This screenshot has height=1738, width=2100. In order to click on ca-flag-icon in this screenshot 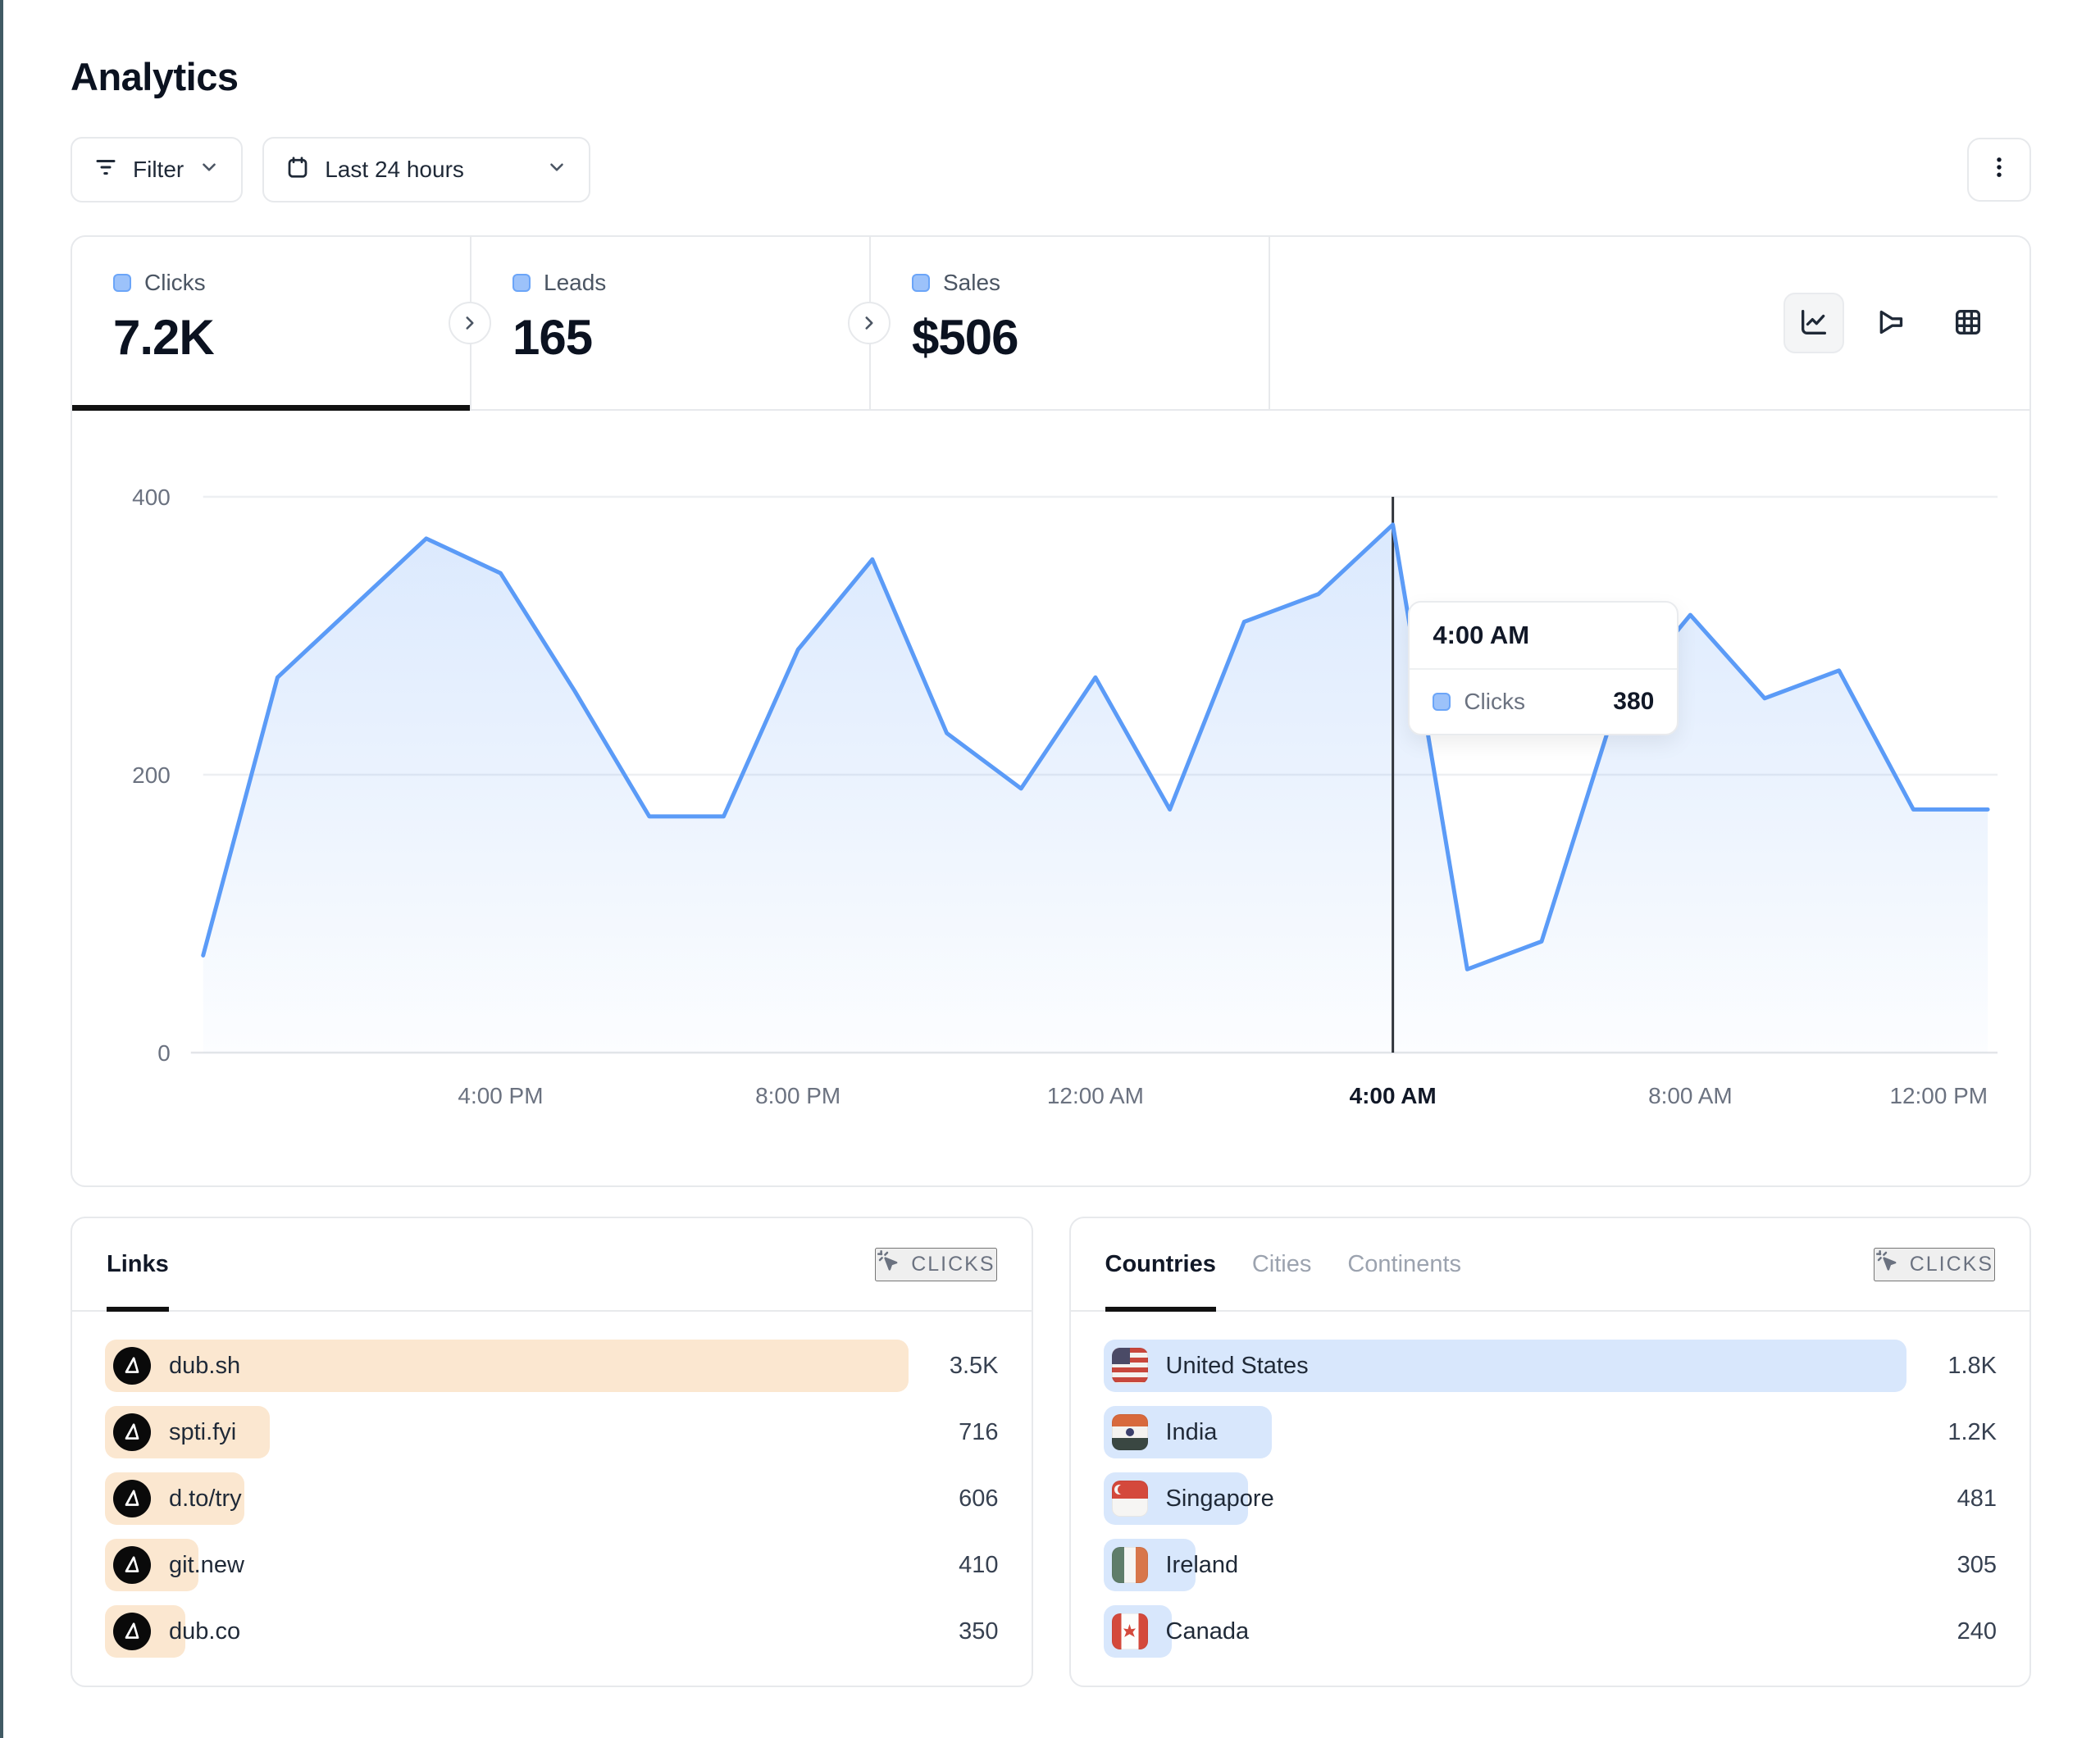, I will do `click(1129, 1631)`.